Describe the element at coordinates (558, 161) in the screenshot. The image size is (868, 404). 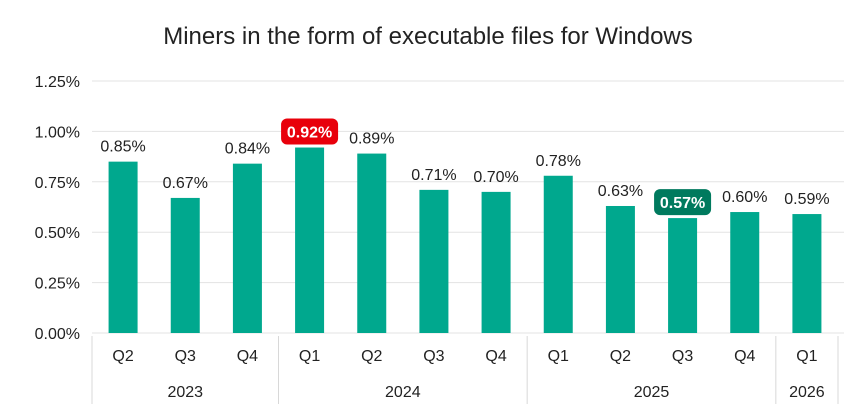
I see `data-label: 0.78%` at that location.